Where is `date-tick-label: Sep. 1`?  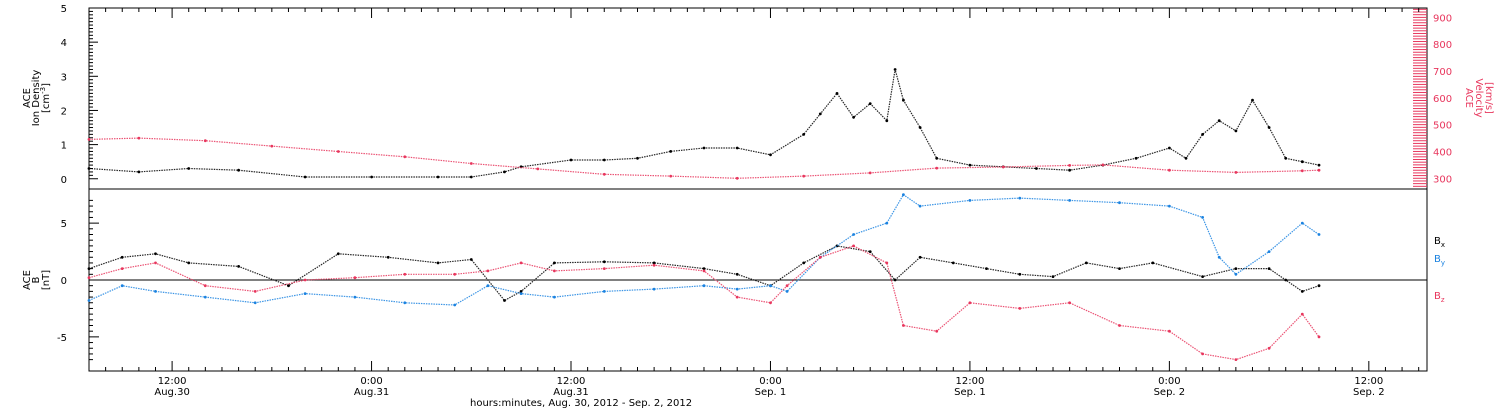
date-tick-label: Sep. 1 is located at coordinates (771, 392).